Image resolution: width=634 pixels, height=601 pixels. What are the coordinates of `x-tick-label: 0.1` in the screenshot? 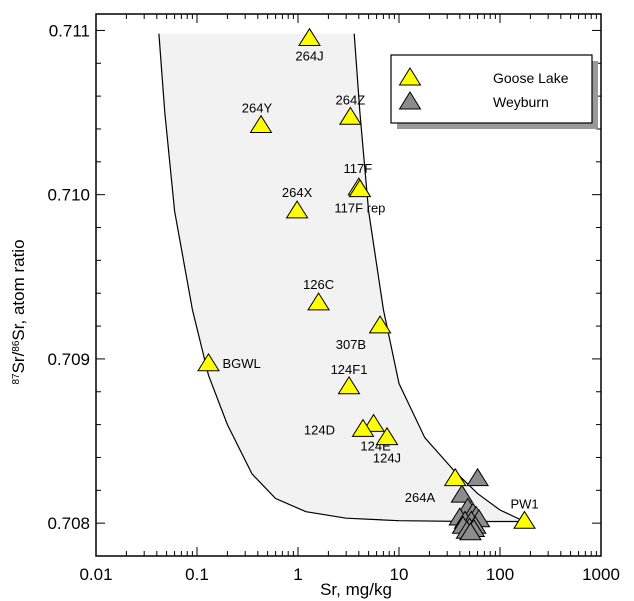 It's located at (197, 574).